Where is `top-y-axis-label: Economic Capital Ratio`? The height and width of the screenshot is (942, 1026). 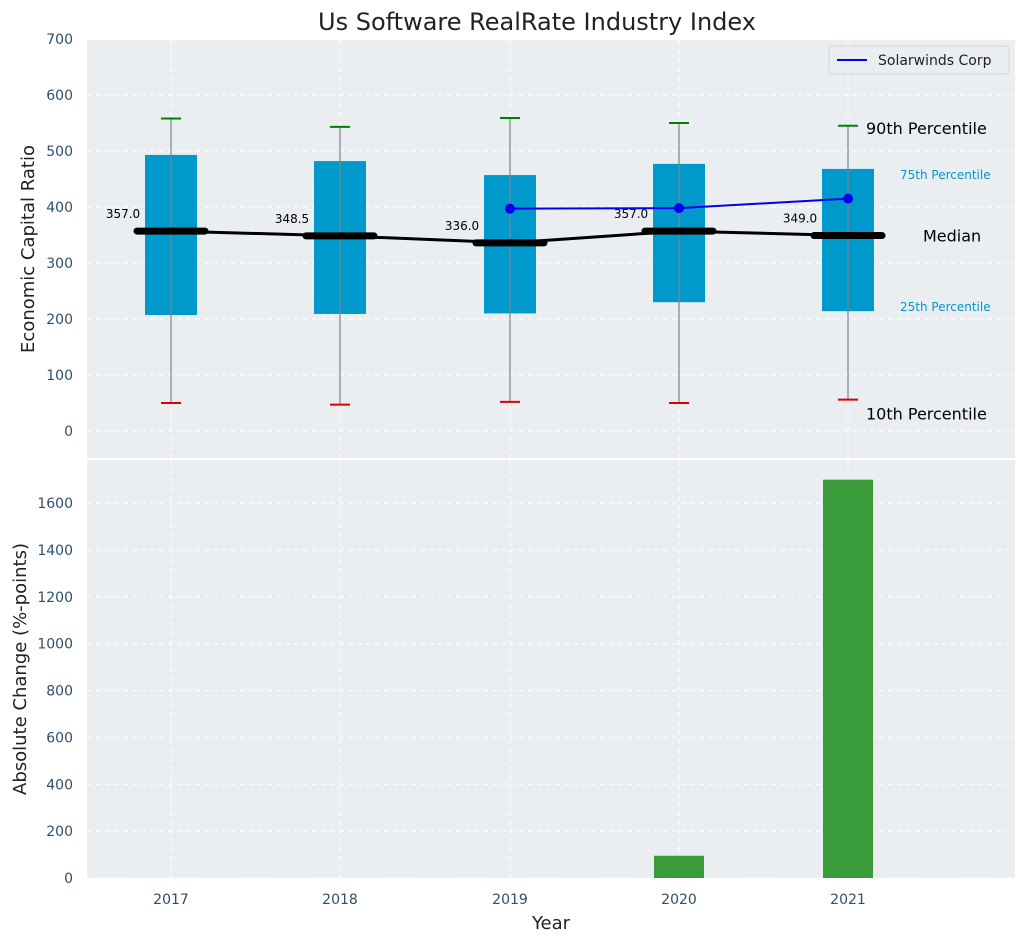
top-y-axis-label: Economic Capital Ratio is located at coordinates (28, 249).